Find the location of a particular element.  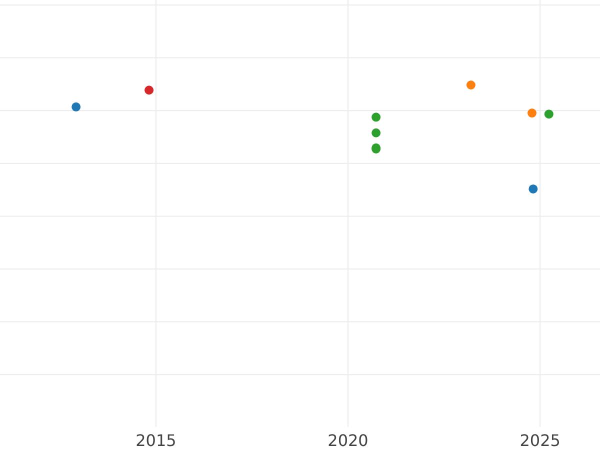

x-tick-label: 2020 is located at coordinates (348, 440).